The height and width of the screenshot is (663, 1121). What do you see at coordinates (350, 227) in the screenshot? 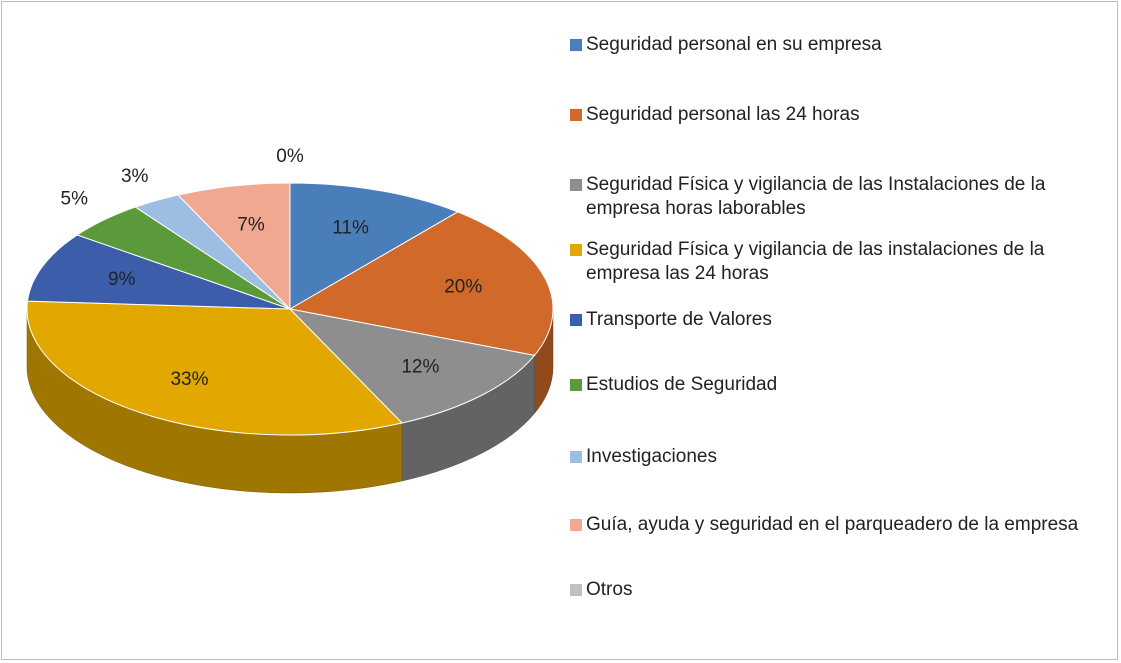
I see `data-label: 11%` at bounding box center [350, 227].